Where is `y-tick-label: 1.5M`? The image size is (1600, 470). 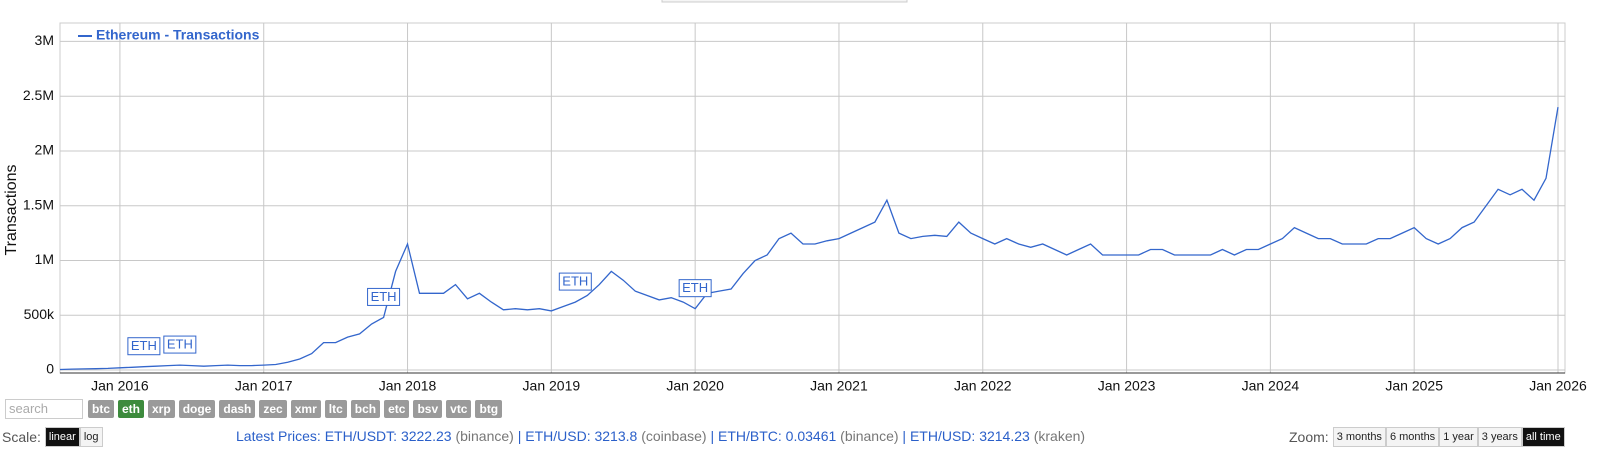 y-tick-label: 1.5M is located at coordinates (38, 204).